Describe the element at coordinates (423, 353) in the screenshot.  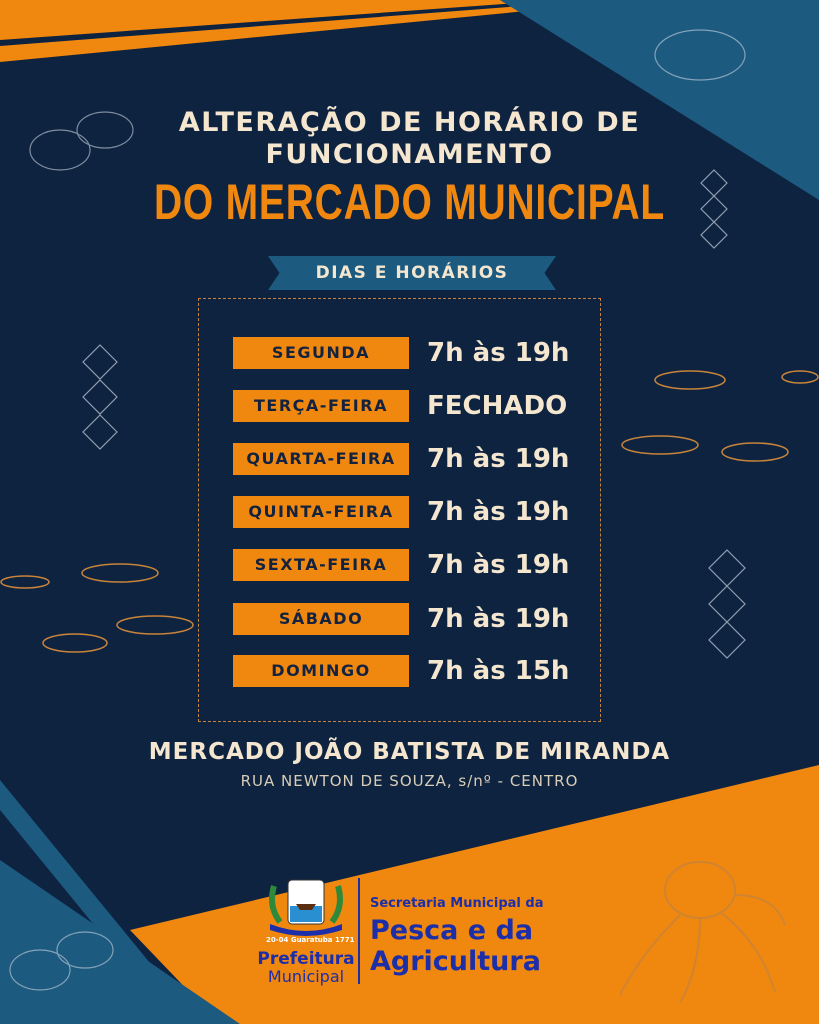
I see `schedule-row: SEGUNDA 7h às 19h` at that location.